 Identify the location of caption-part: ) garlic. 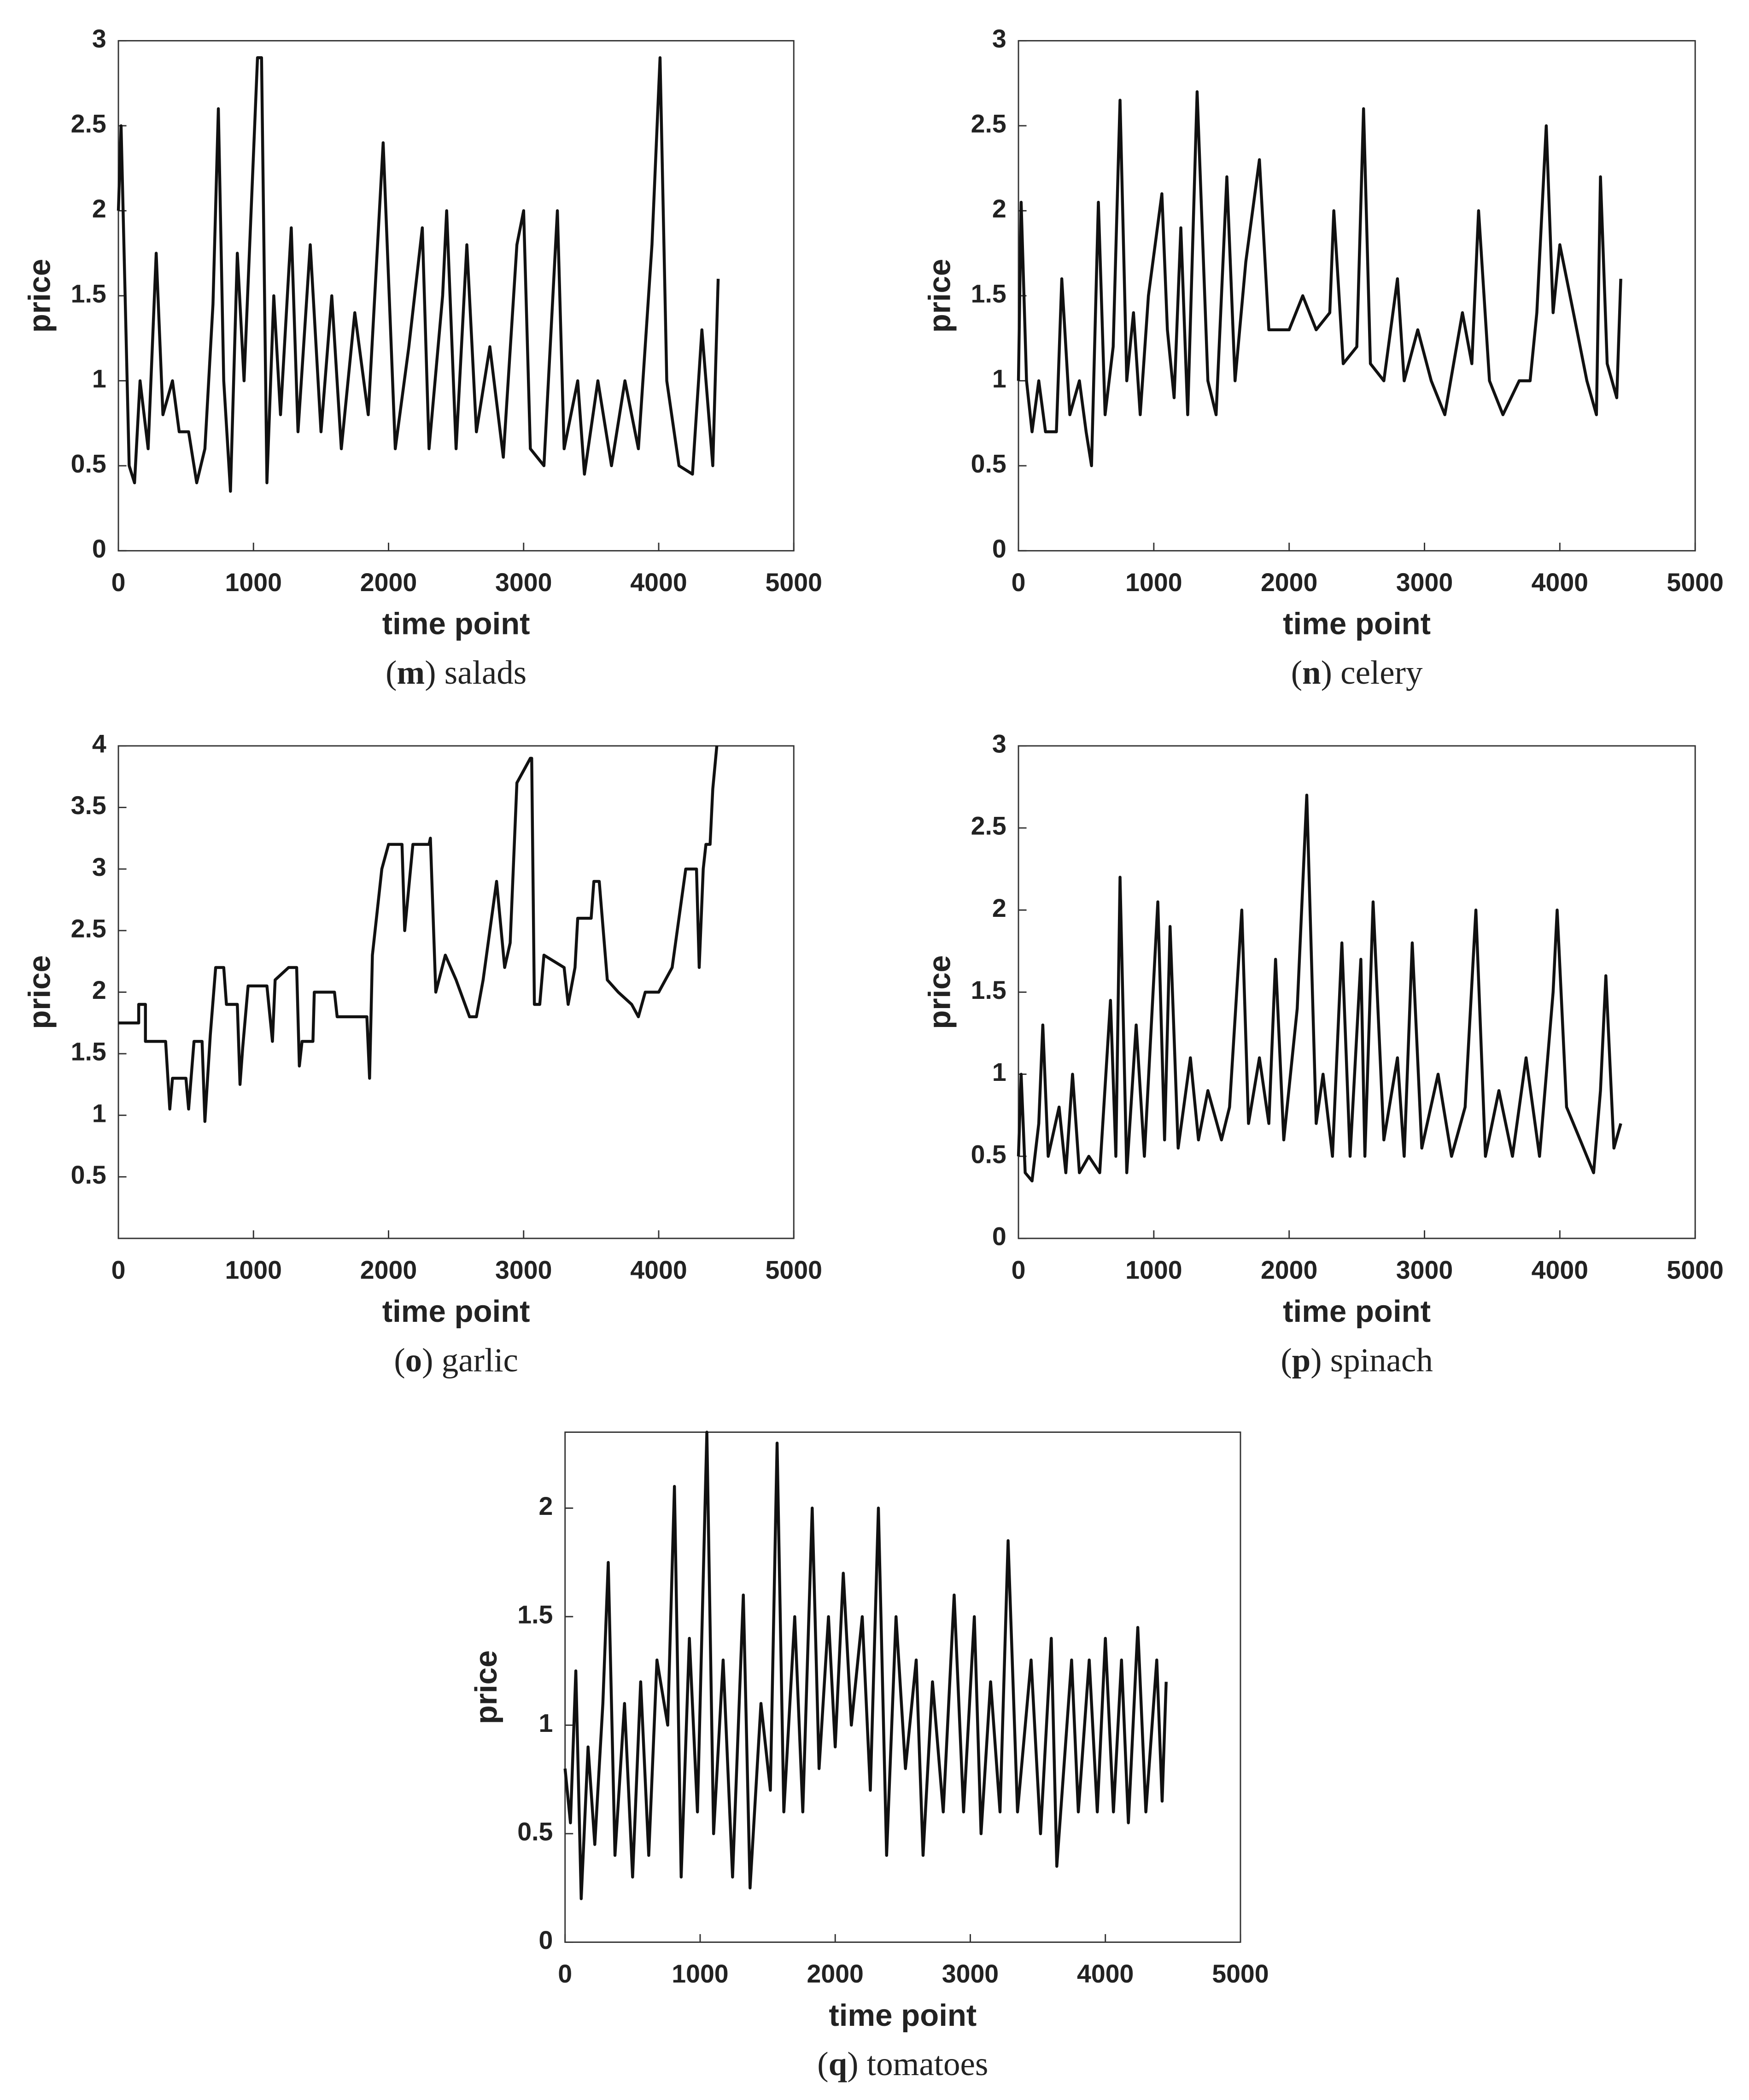
(470, 1359).